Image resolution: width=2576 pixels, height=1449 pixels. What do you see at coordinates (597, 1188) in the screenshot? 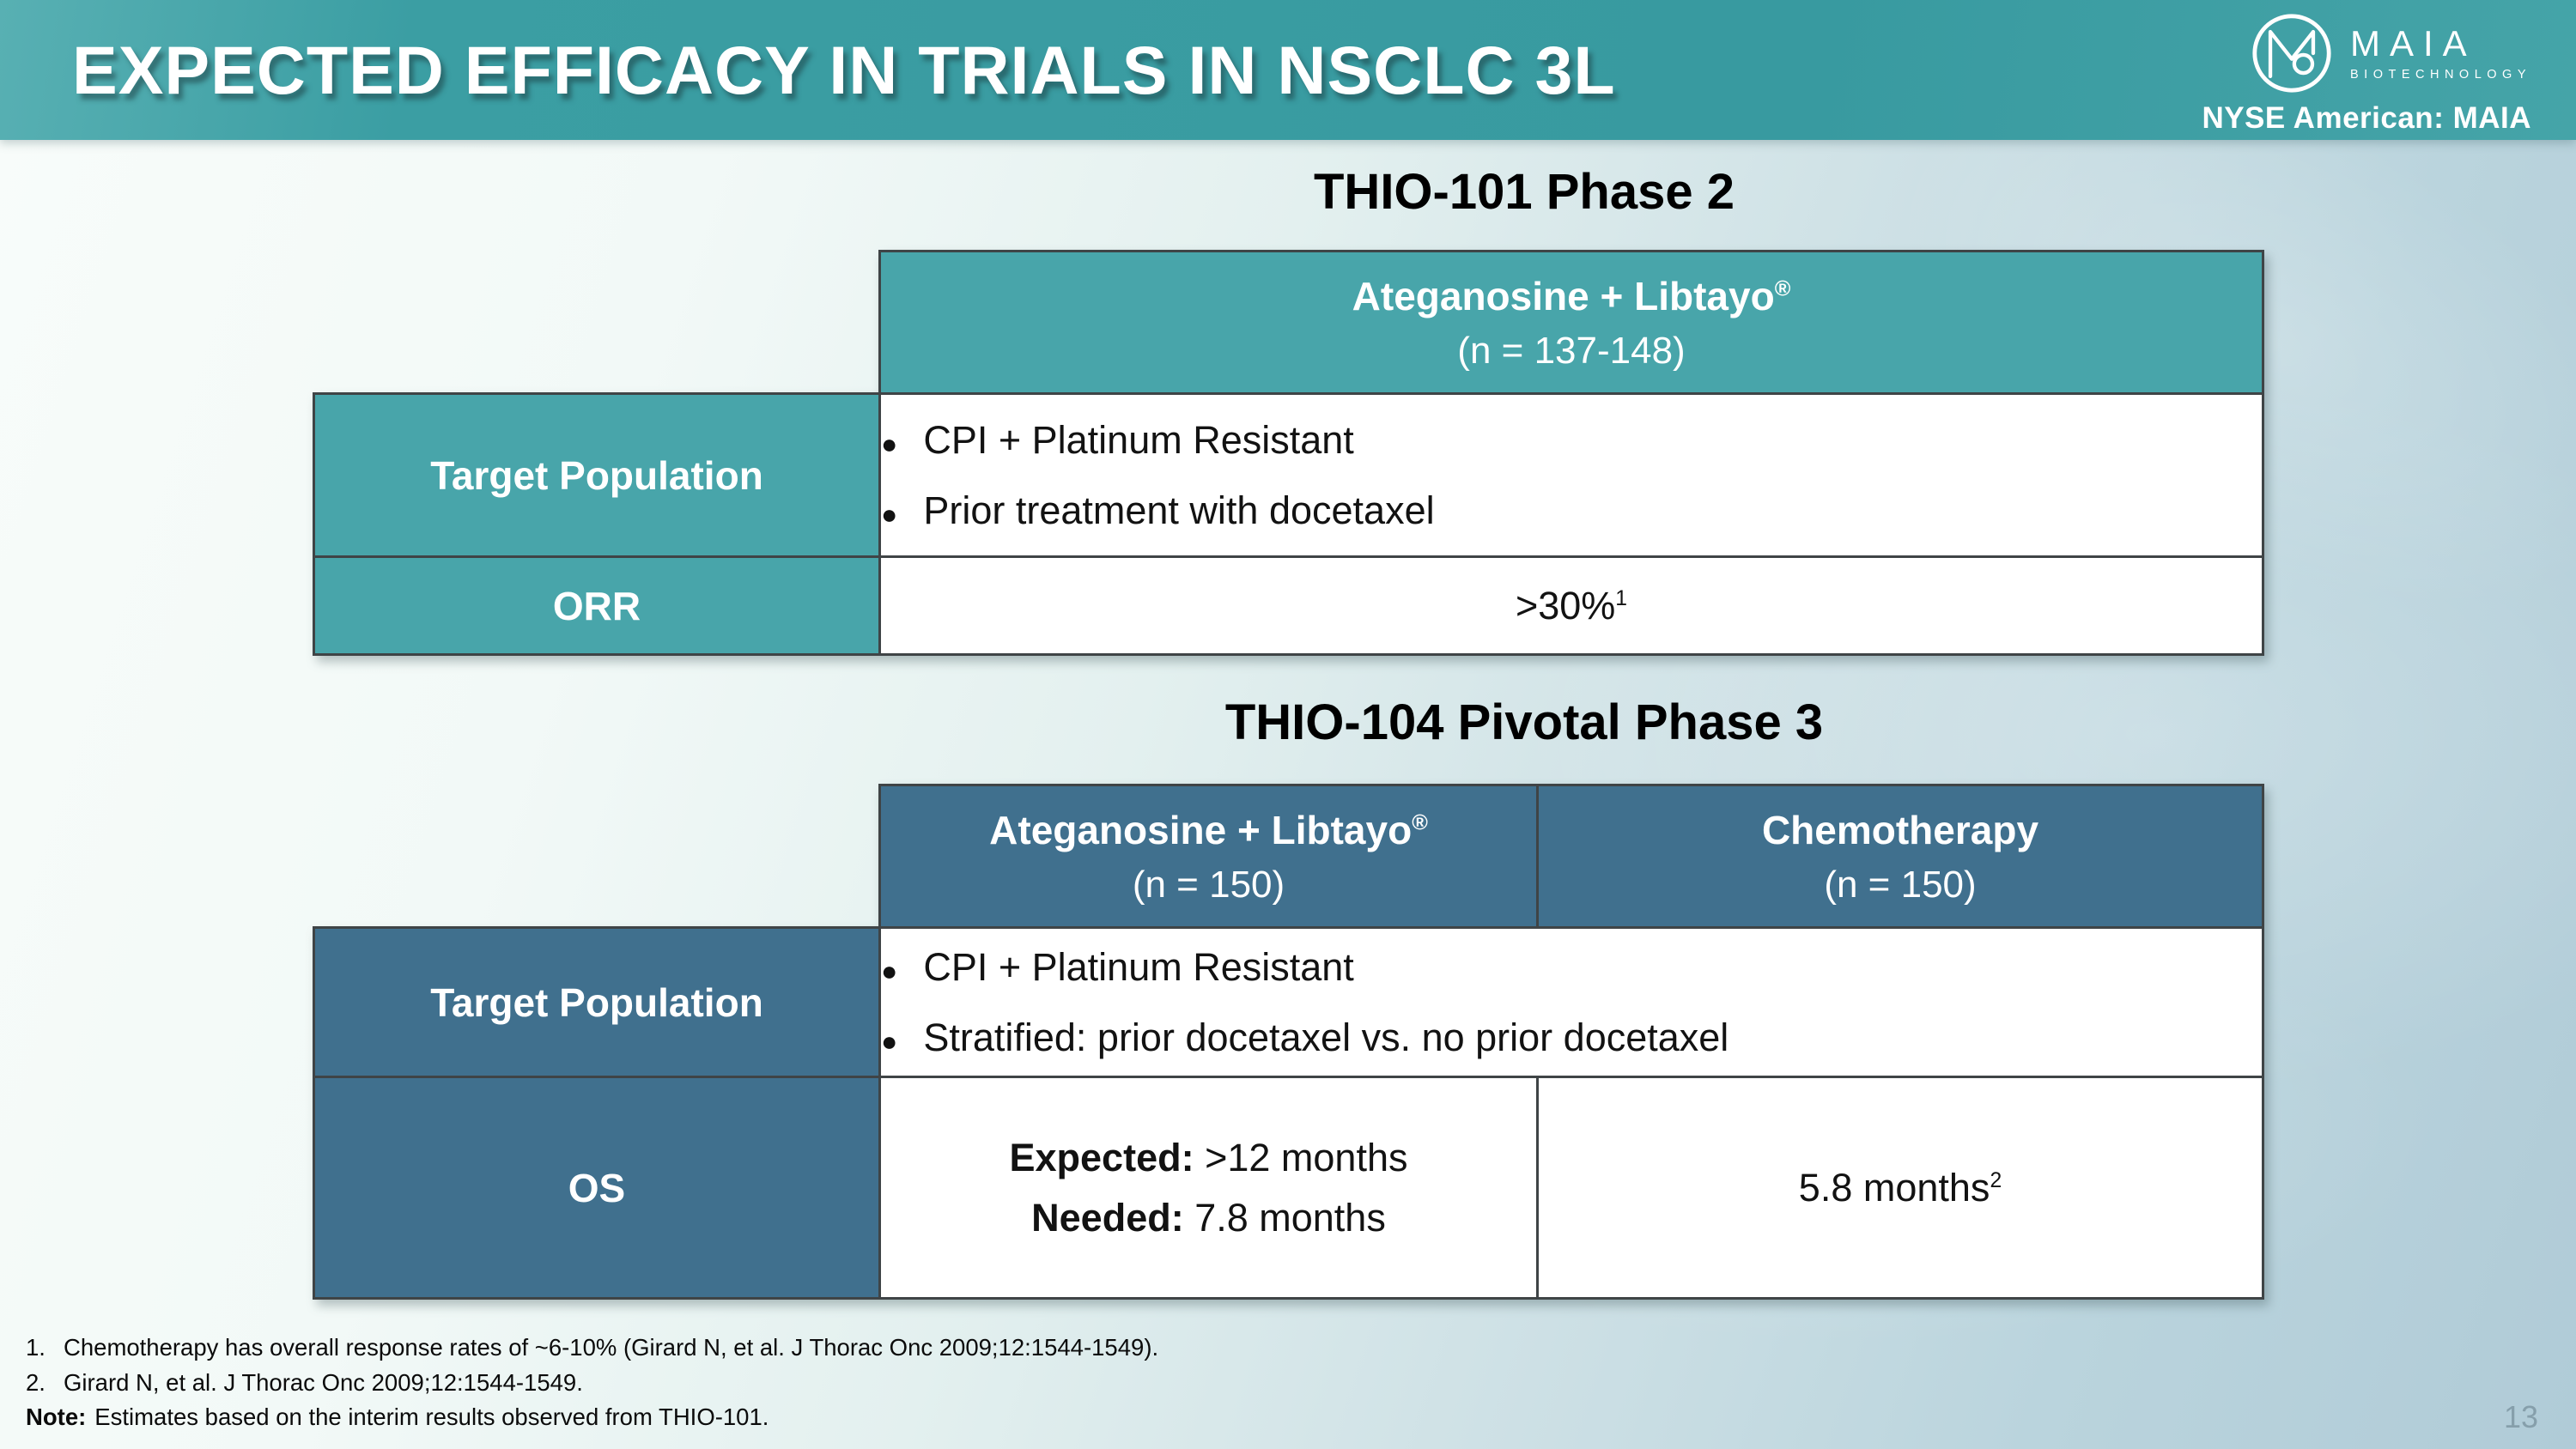
I see `phase3-os-label-cell: OS` at bounding box center [597, 1188].